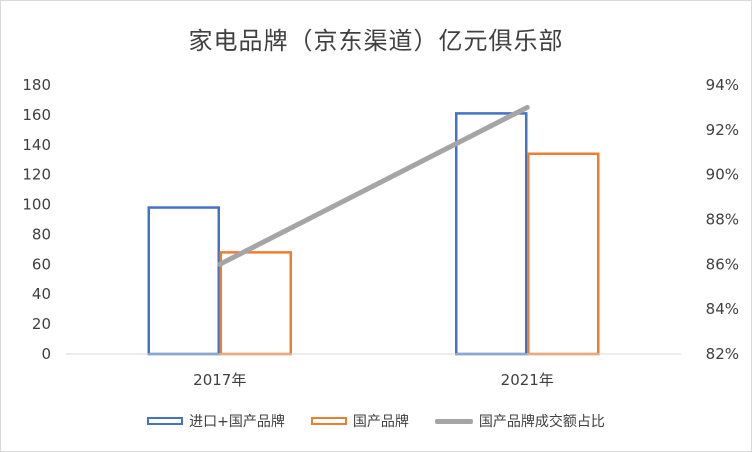 This screenshot has height=452, width=752. What do you see at coordinates (541, 422) in the screenshot?
I see `legend-label: 国产品牌成交额占比` at bounding box center [541, 422].